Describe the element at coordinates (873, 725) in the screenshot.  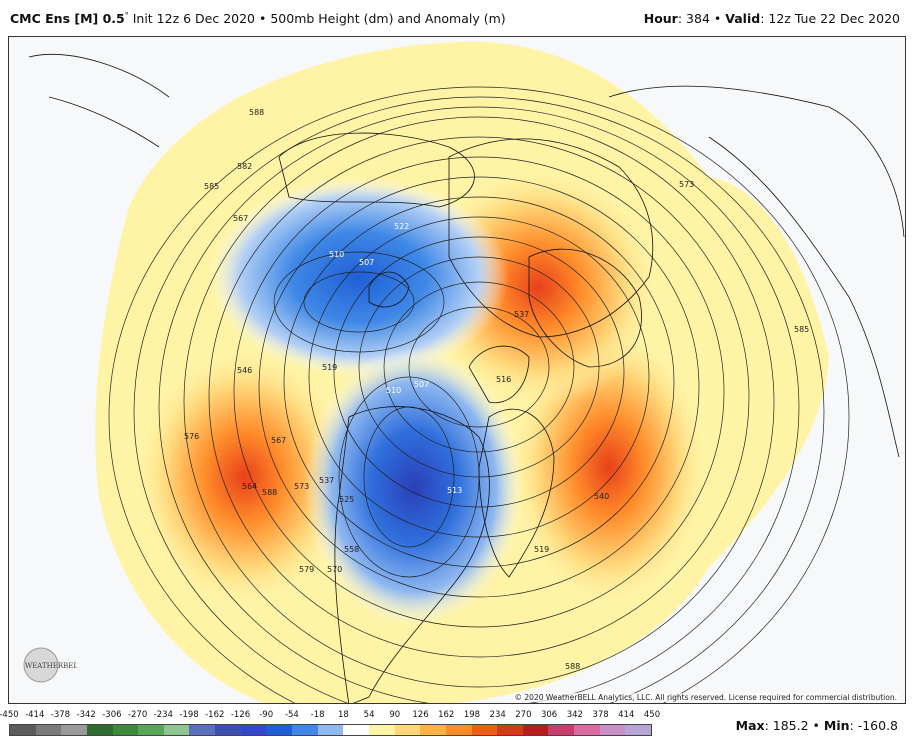
I see `min-value: : -160.8` at that location.